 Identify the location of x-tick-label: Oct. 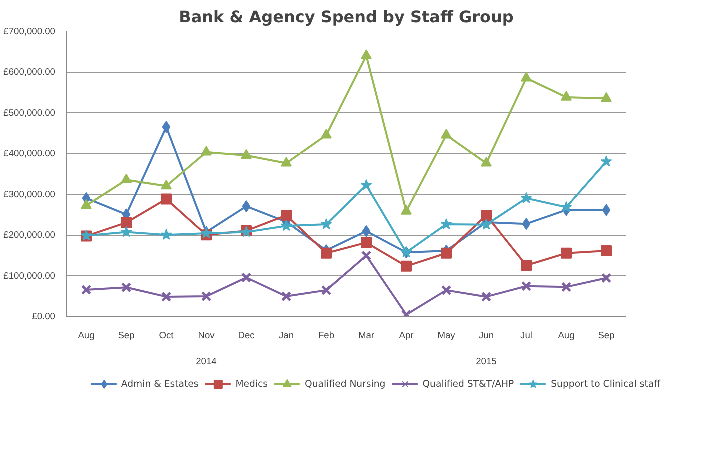
(166, 335).